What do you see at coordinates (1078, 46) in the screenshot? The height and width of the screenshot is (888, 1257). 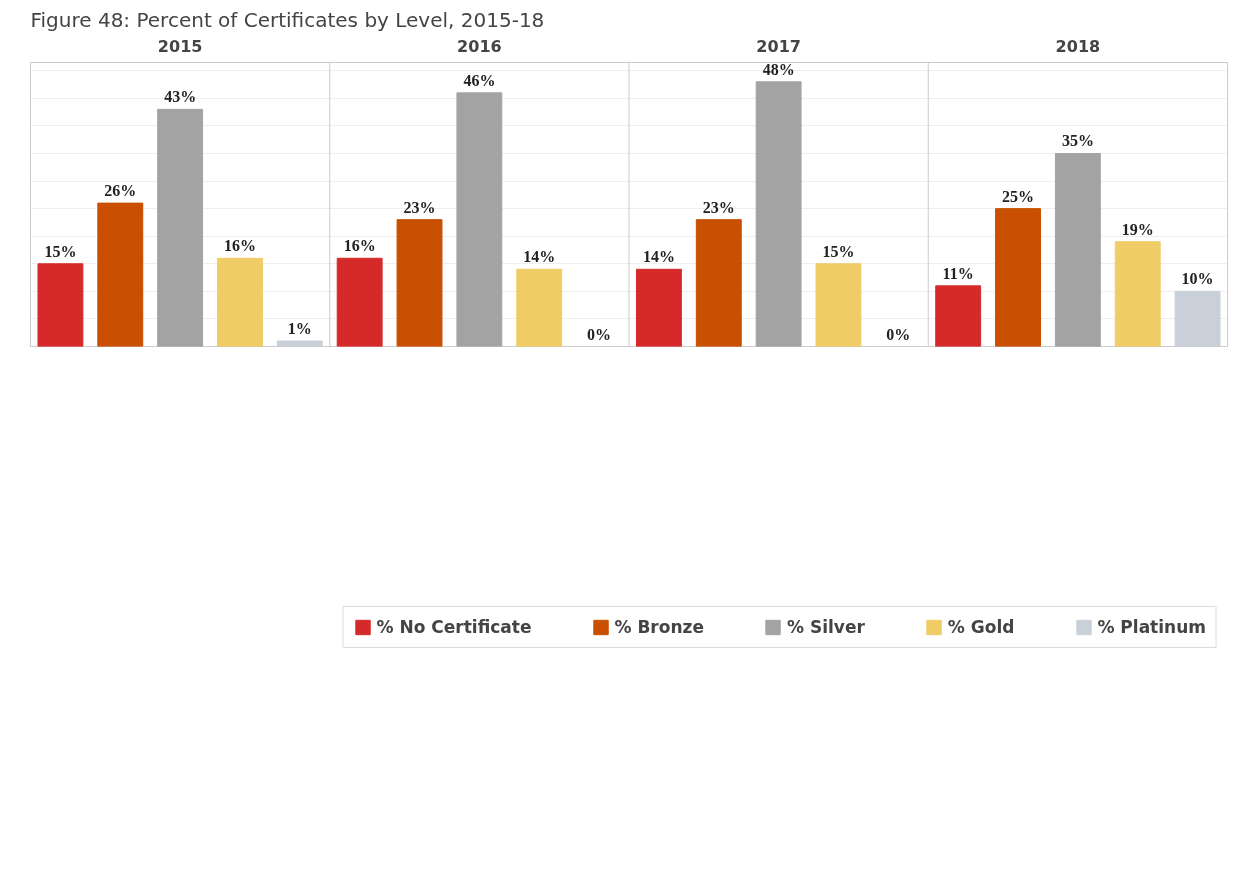 I see `x-tick-label: 2018` at bounding box center [1078, 46].